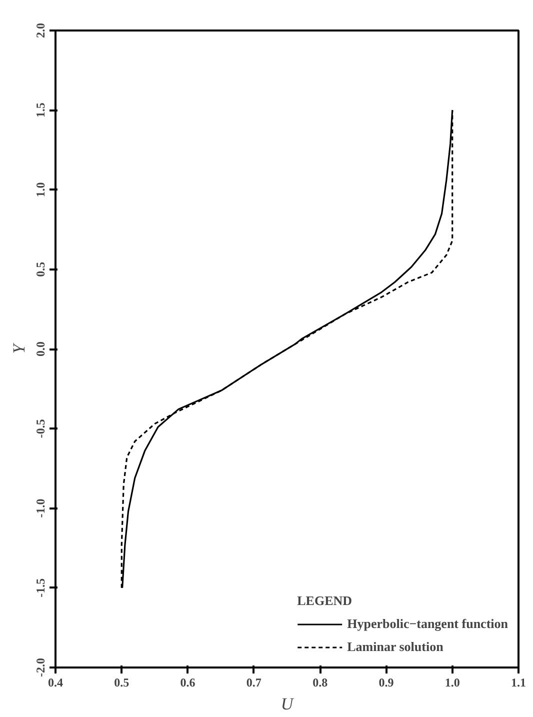 This screenshot has height=717, width=533. Describe the element at coordinates (19, 348) in the screenshot. I see `y-axis-title: Y` at that location.